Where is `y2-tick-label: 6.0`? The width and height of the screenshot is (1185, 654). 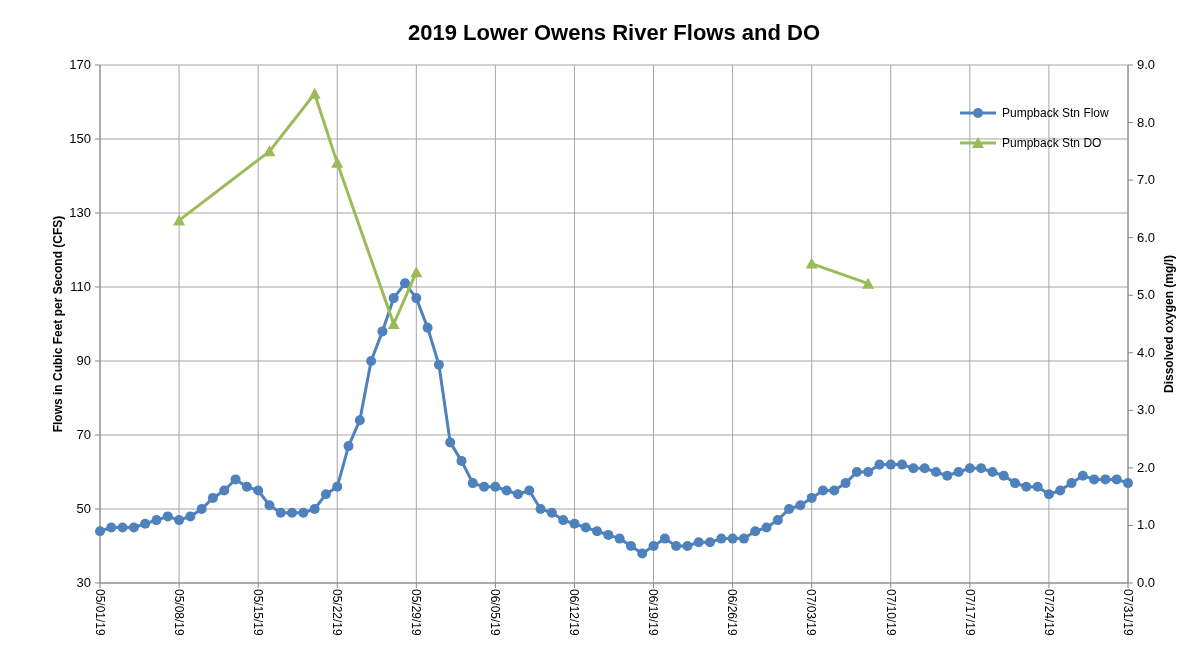
y2-tick-label: 6.0 is located at coordinates (1146, 237).